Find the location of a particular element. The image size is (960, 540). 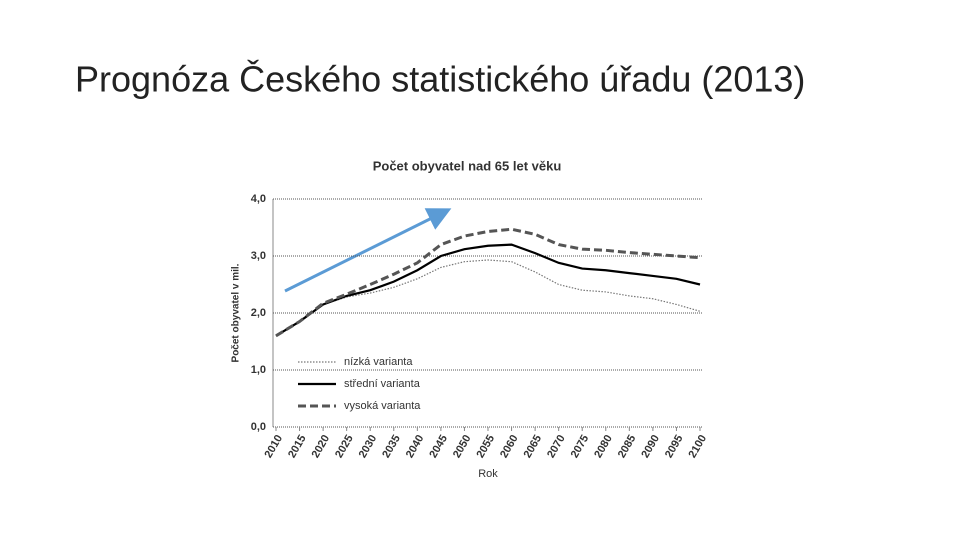

legend-label: vysoká varianta is located at coordinates (382, 406).